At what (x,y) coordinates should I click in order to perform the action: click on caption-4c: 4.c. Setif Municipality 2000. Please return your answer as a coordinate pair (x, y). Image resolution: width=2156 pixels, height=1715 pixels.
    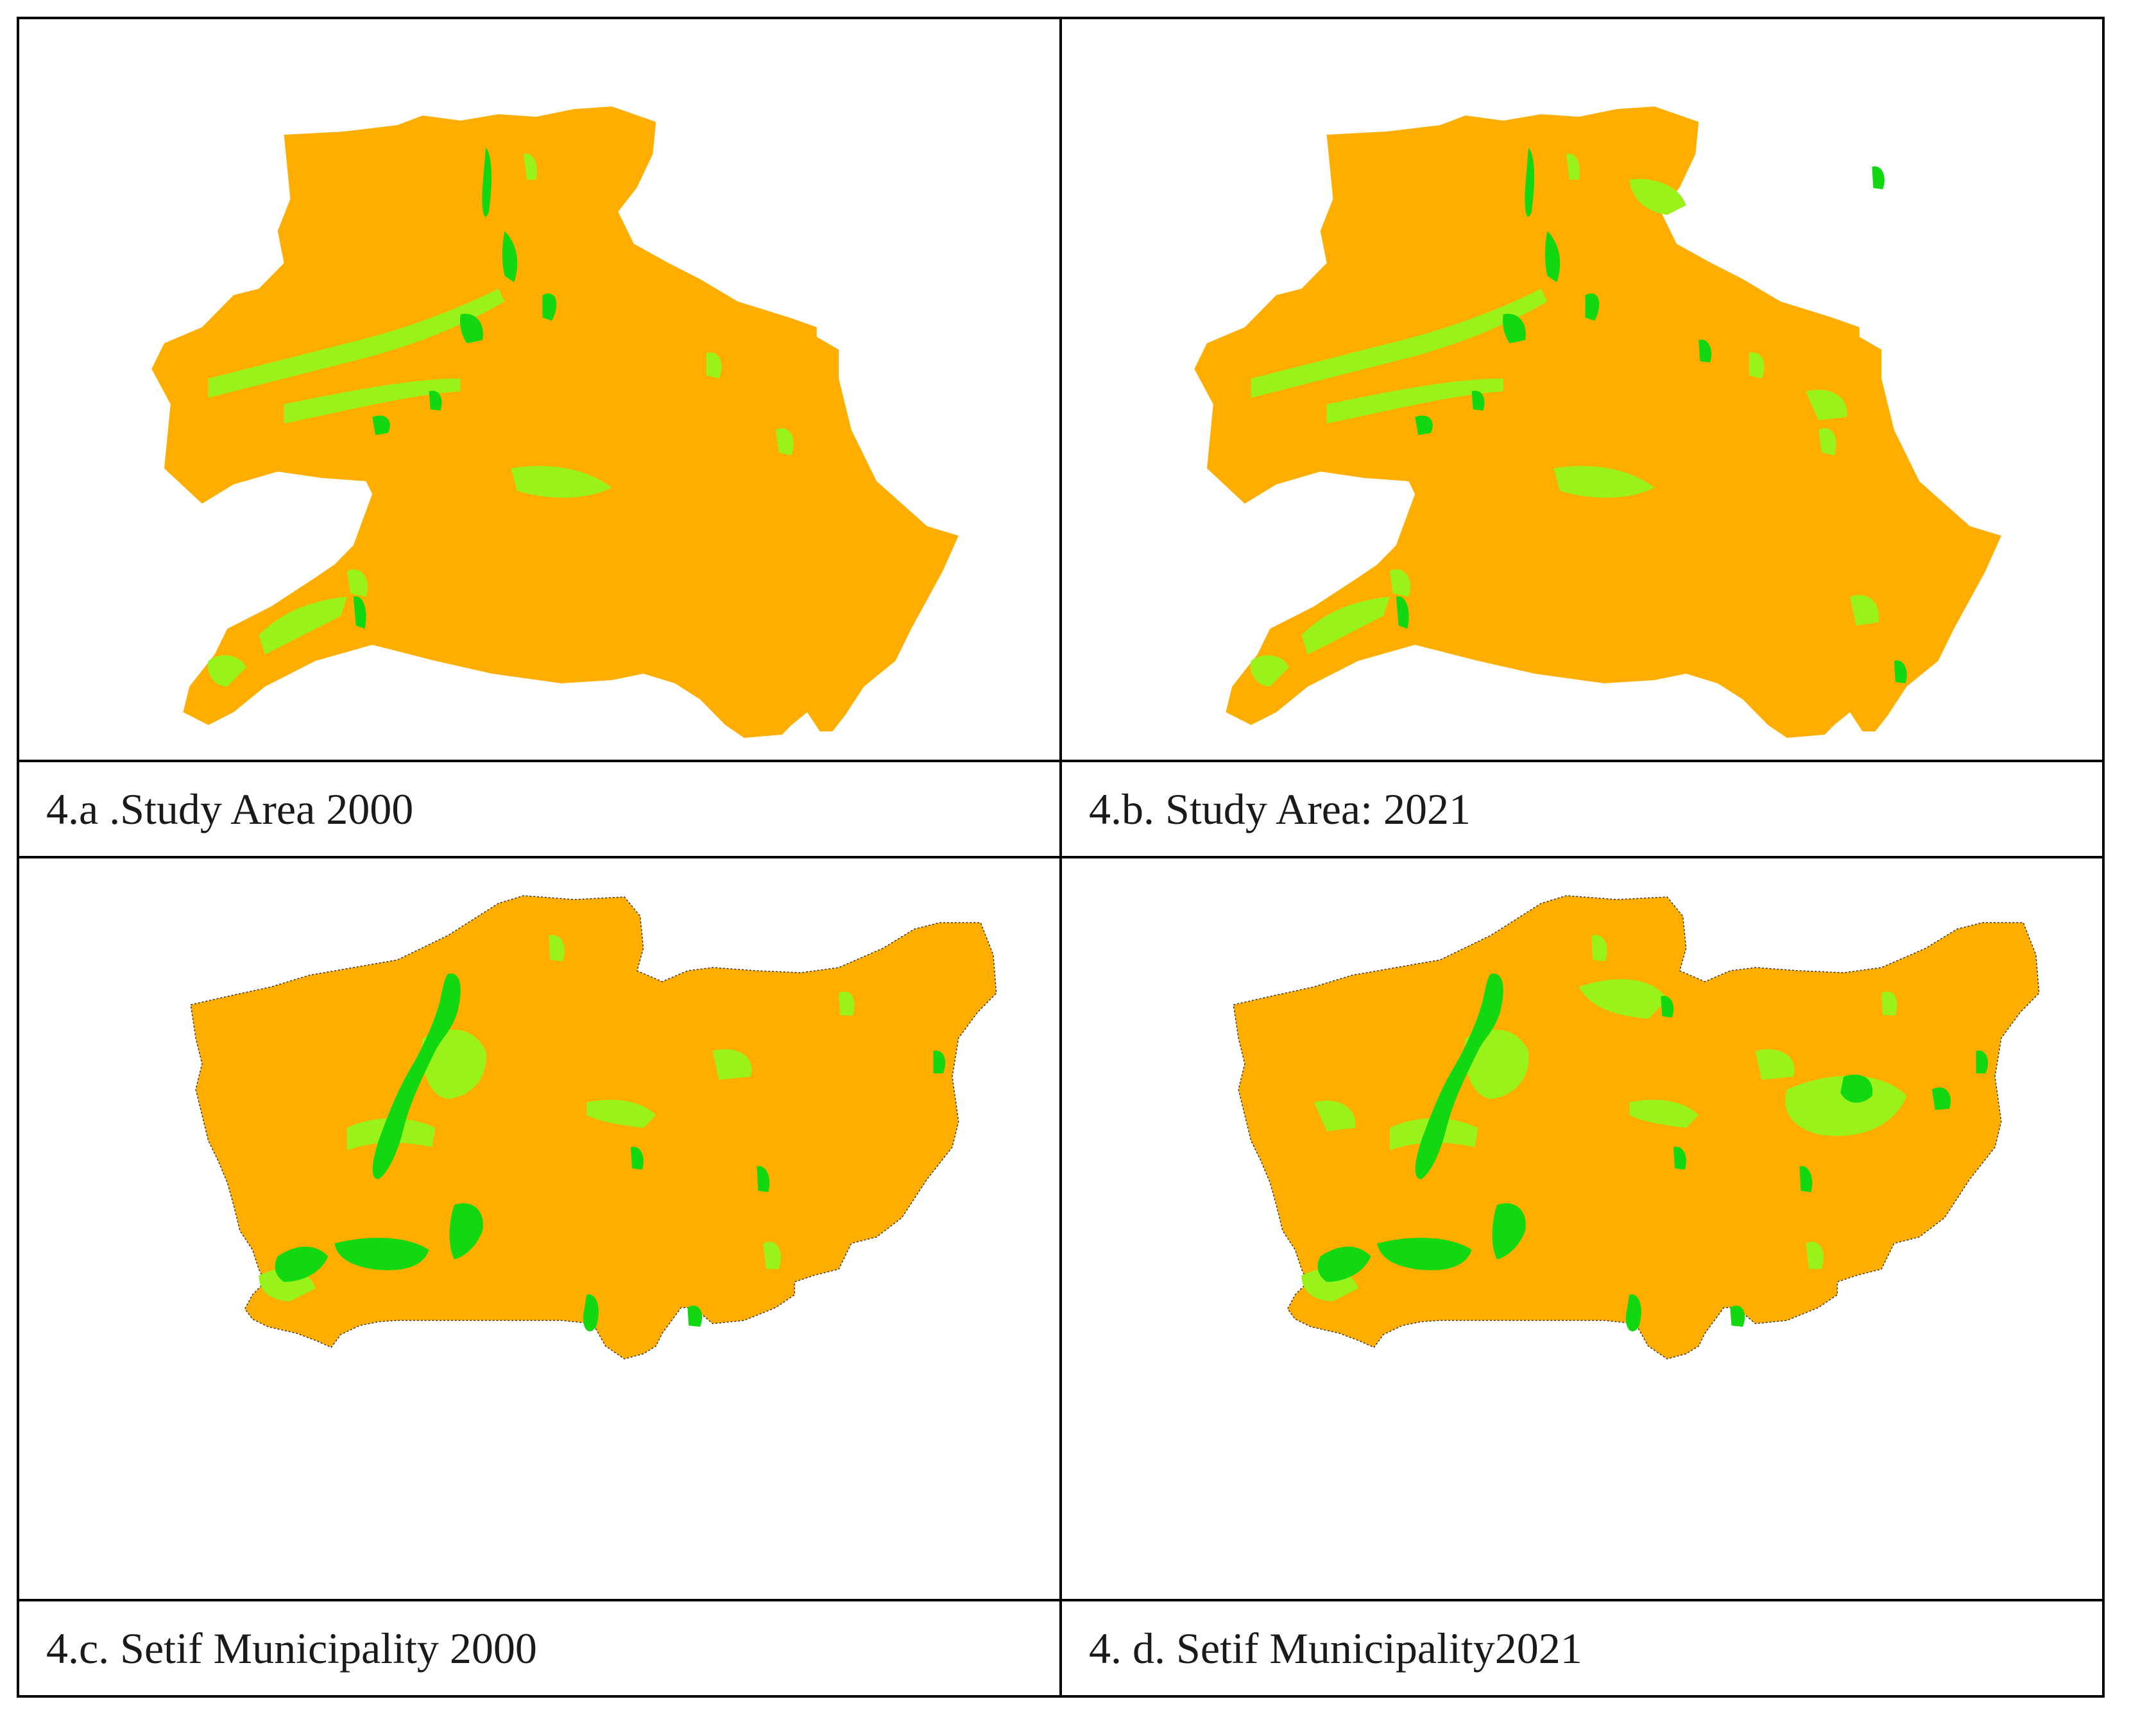
    Looking at the image, I should click on (292, 1648).